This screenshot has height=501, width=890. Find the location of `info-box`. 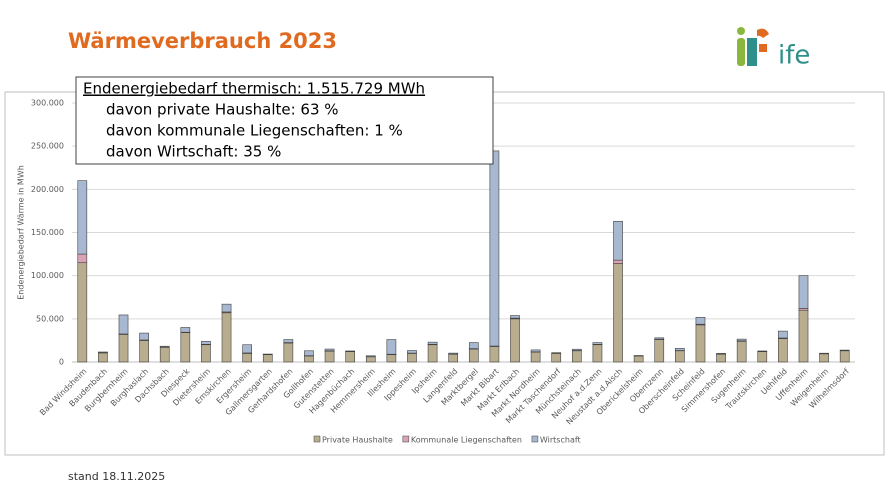

info-box is located at coordinates (284, 120).